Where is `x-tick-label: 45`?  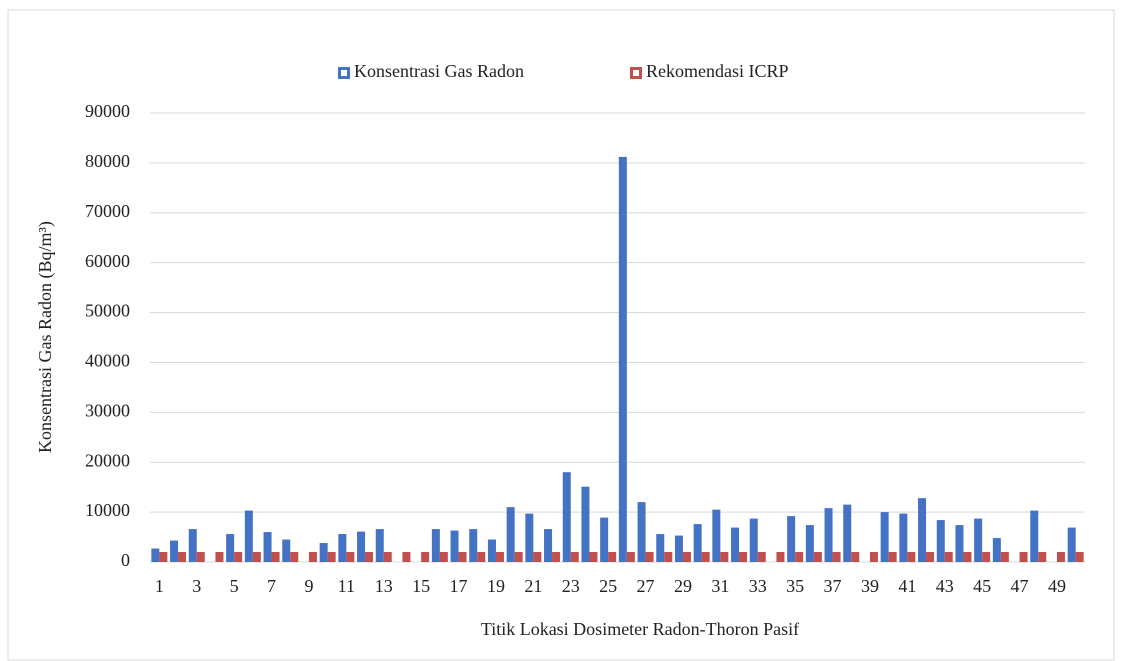 x-tick-label: 45 is located at coordinates (982, 586).